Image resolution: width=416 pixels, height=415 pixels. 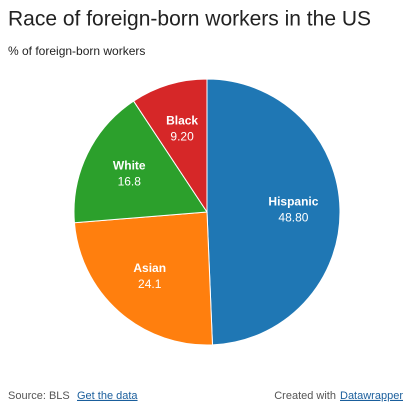 What do you see at coordinates (182, 136) in the screenshot?
I see `value-label: 9.20` at bounding box center [182, 136].